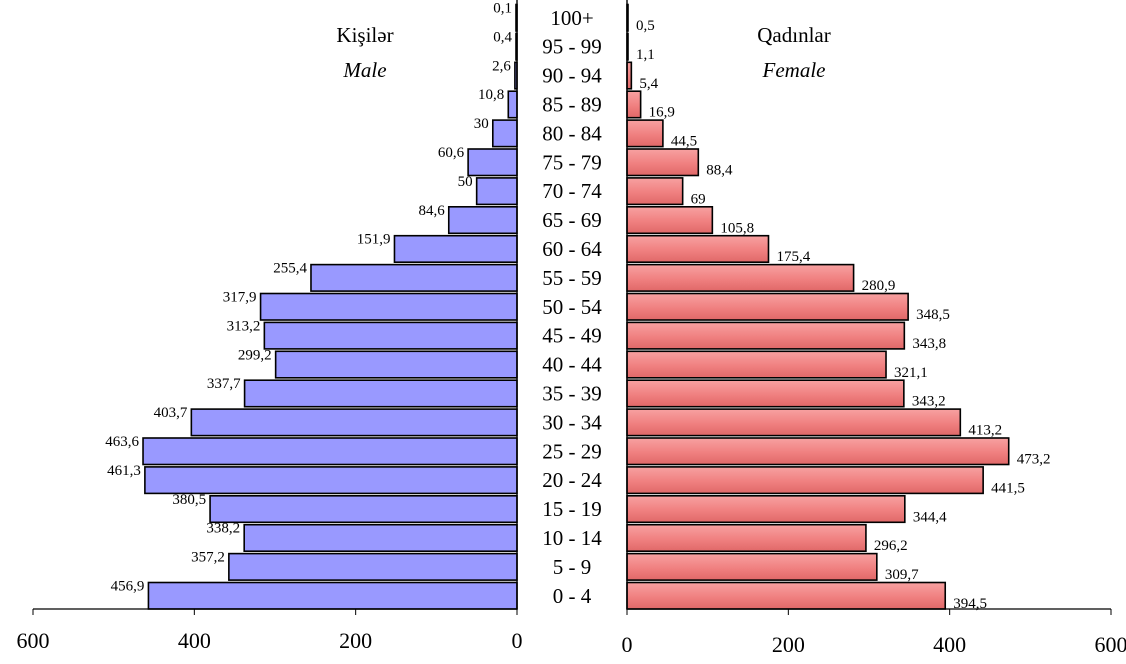 Image resolution: width=1126 pixels, height=664 pixels. Describe the element at coordinates (223, 529) in the screenshot. I see `male-value-label: 338,2` at that location.